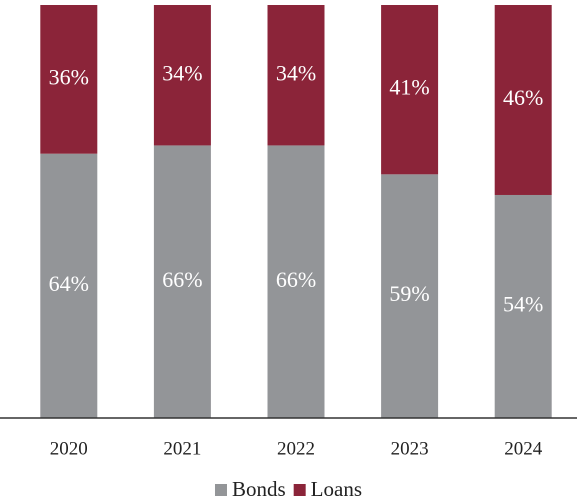  What do you see at coordinates (410, 448) in the screenshot?
I see `x-tick-label: 2023` at bounding box center [410, 448].